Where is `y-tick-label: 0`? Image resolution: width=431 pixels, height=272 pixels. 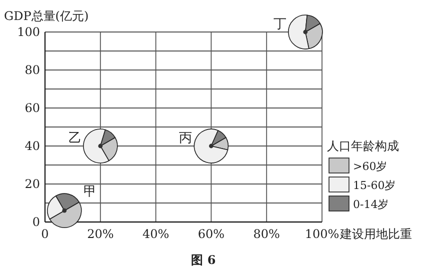
y-tick-label: 0 is located at coordinates (36, 222).